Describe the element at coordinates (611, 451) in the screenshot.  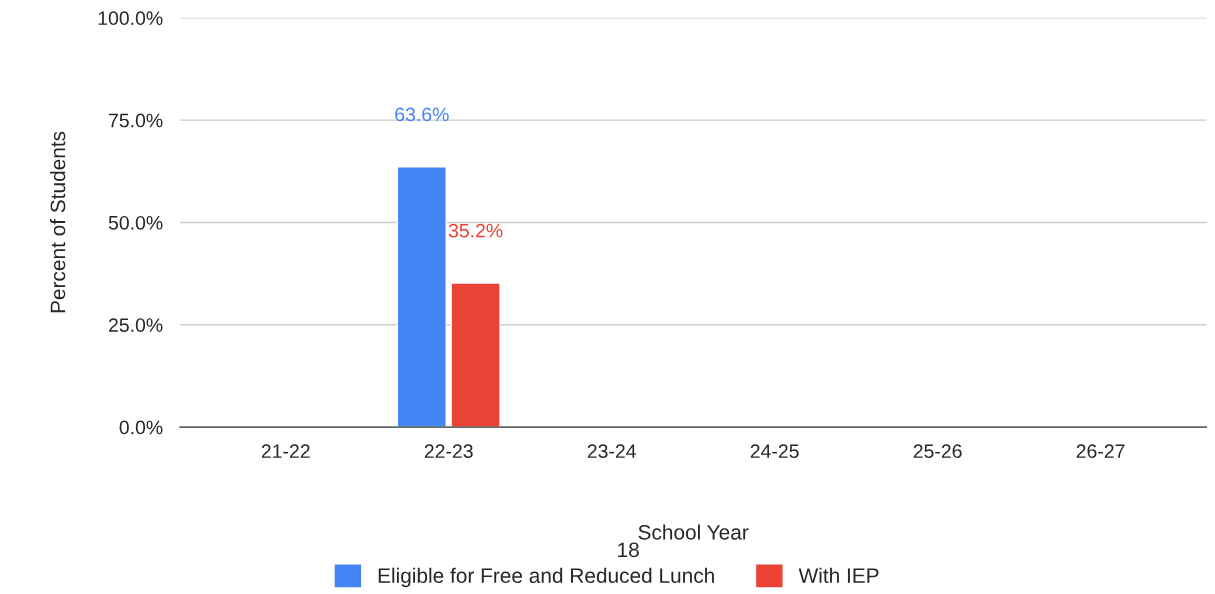
I see `x-tick-label: 23-24` at that location.